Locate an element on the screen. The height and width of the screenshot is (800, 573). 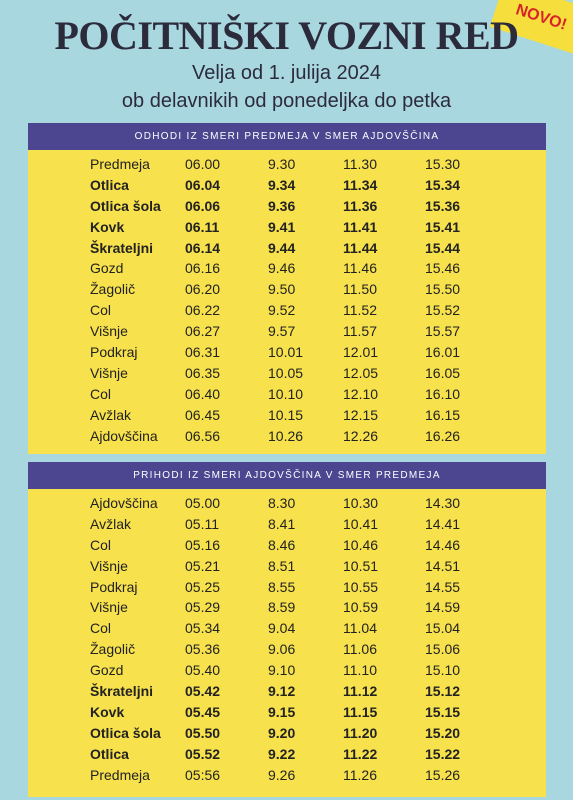
departure-time: 10.05 is located at coordinates (286, 372).